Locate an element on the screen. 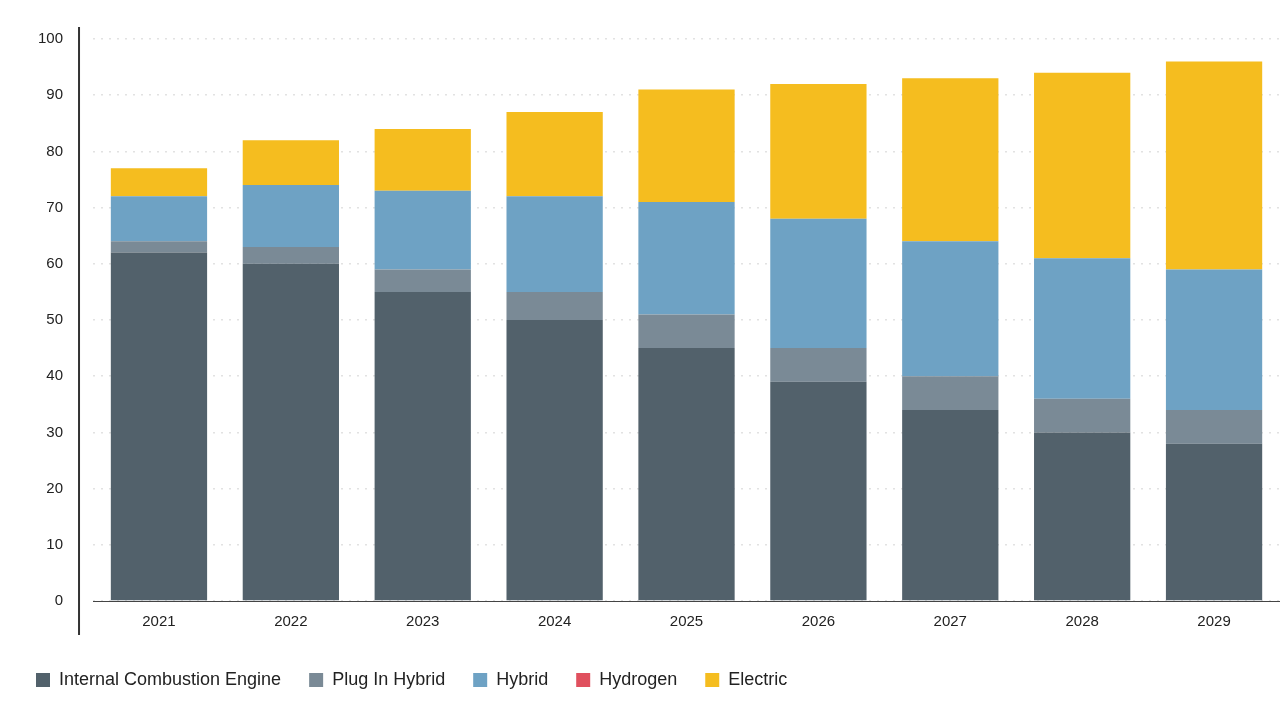  y-tick-label: 70 is located at coordinates (55, 206).